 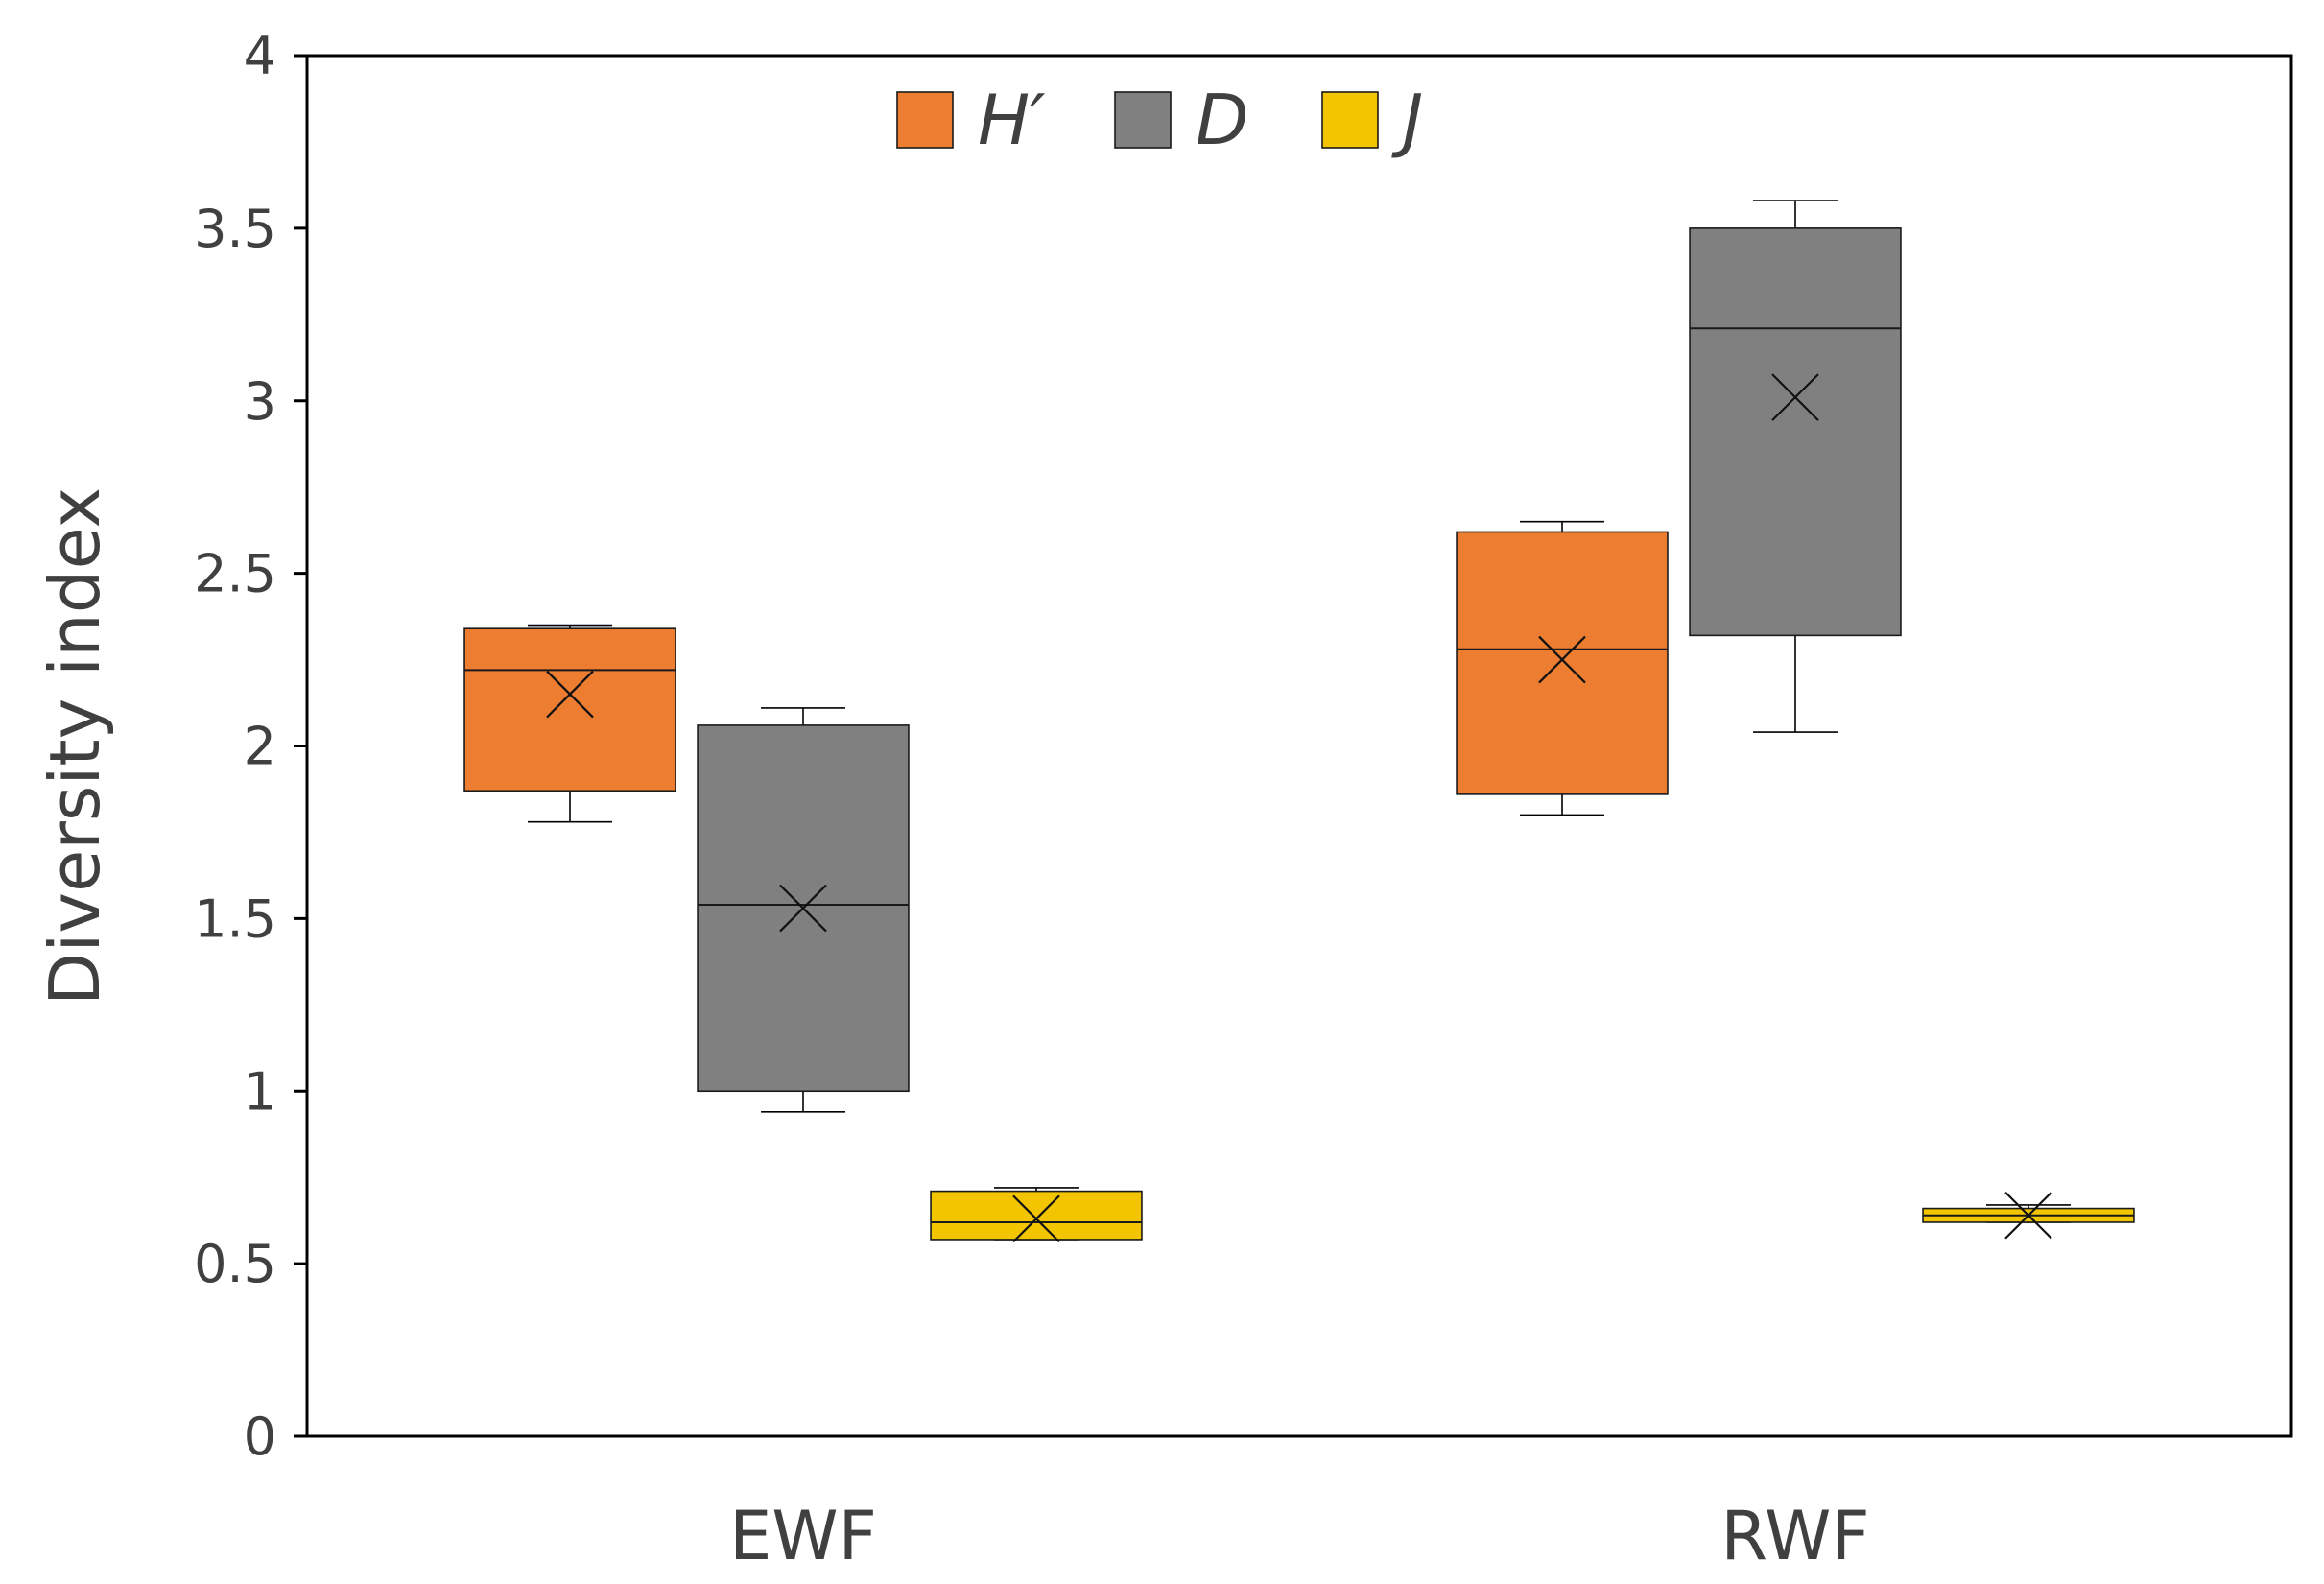 I want to click on y-axis: 0 0.5 1 1.5 2 2.5 3 3.5 4, so click(x=251, y=747).